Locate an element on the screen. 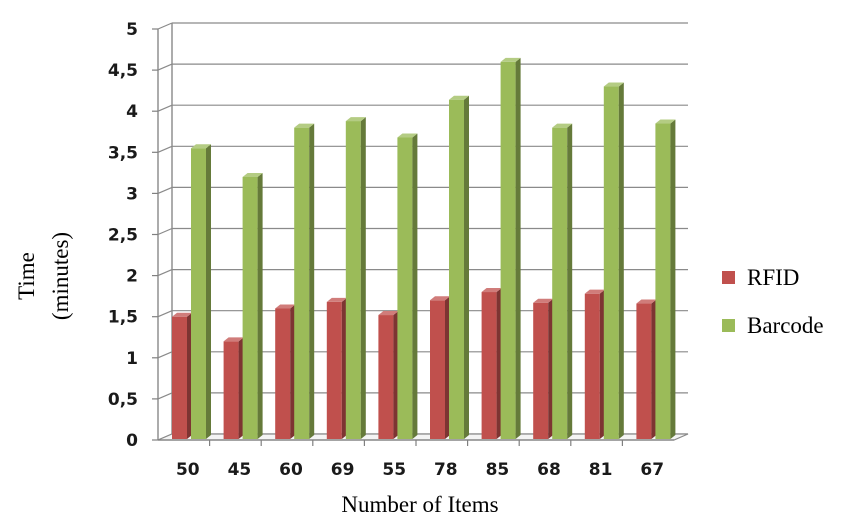 This screenshot has height=517, width=853. x-tick-label: 85 is located at coordinates (498, 470).